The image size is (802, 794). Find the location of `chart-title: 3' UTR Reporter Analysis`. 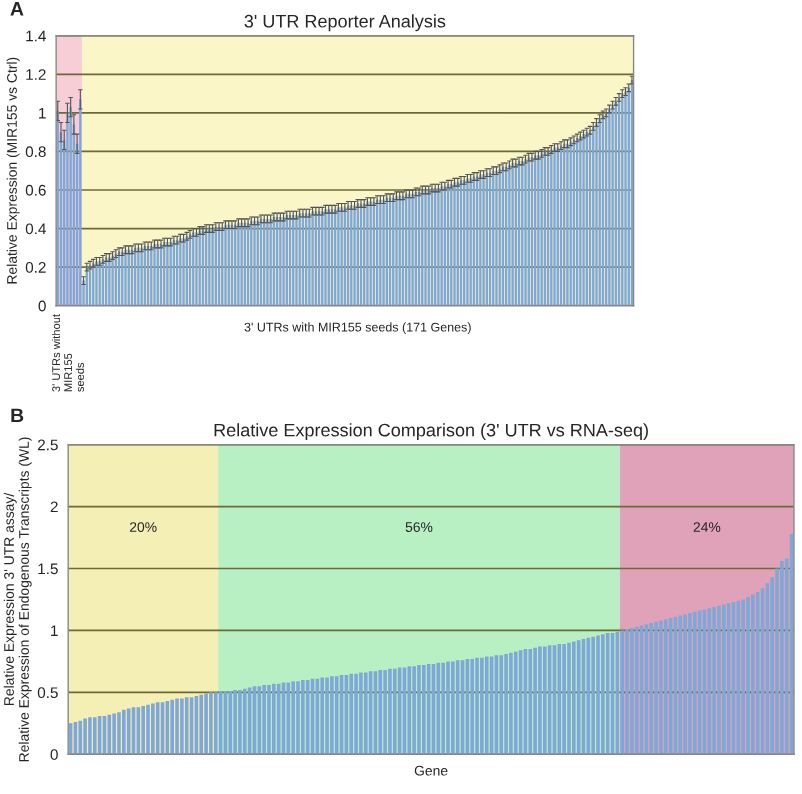

chart-title: 3' UTR Reporter Analysis is located at coordinates (345, 23).